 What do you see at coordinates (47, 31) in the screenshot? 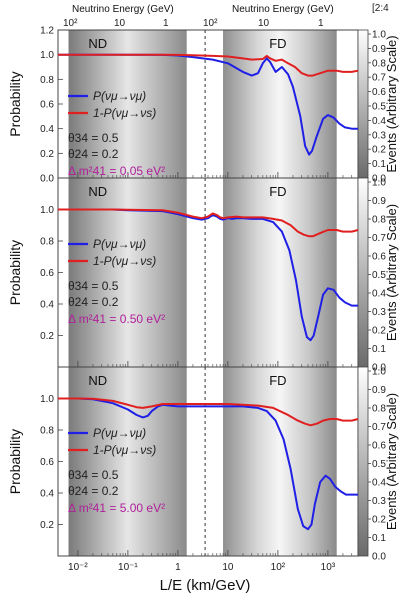
I see `left-tick-label: 1.2` at bounding box center [47, 31].